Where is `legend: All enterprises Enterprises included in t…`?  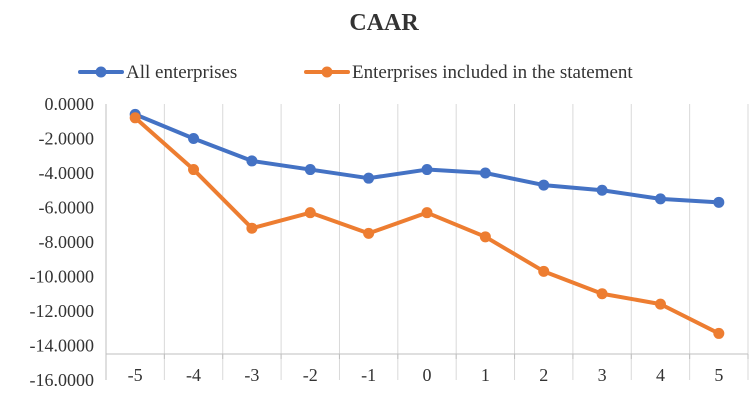 legend: All enterprises Enterprises included in t… is located at coordinates (355, 72).